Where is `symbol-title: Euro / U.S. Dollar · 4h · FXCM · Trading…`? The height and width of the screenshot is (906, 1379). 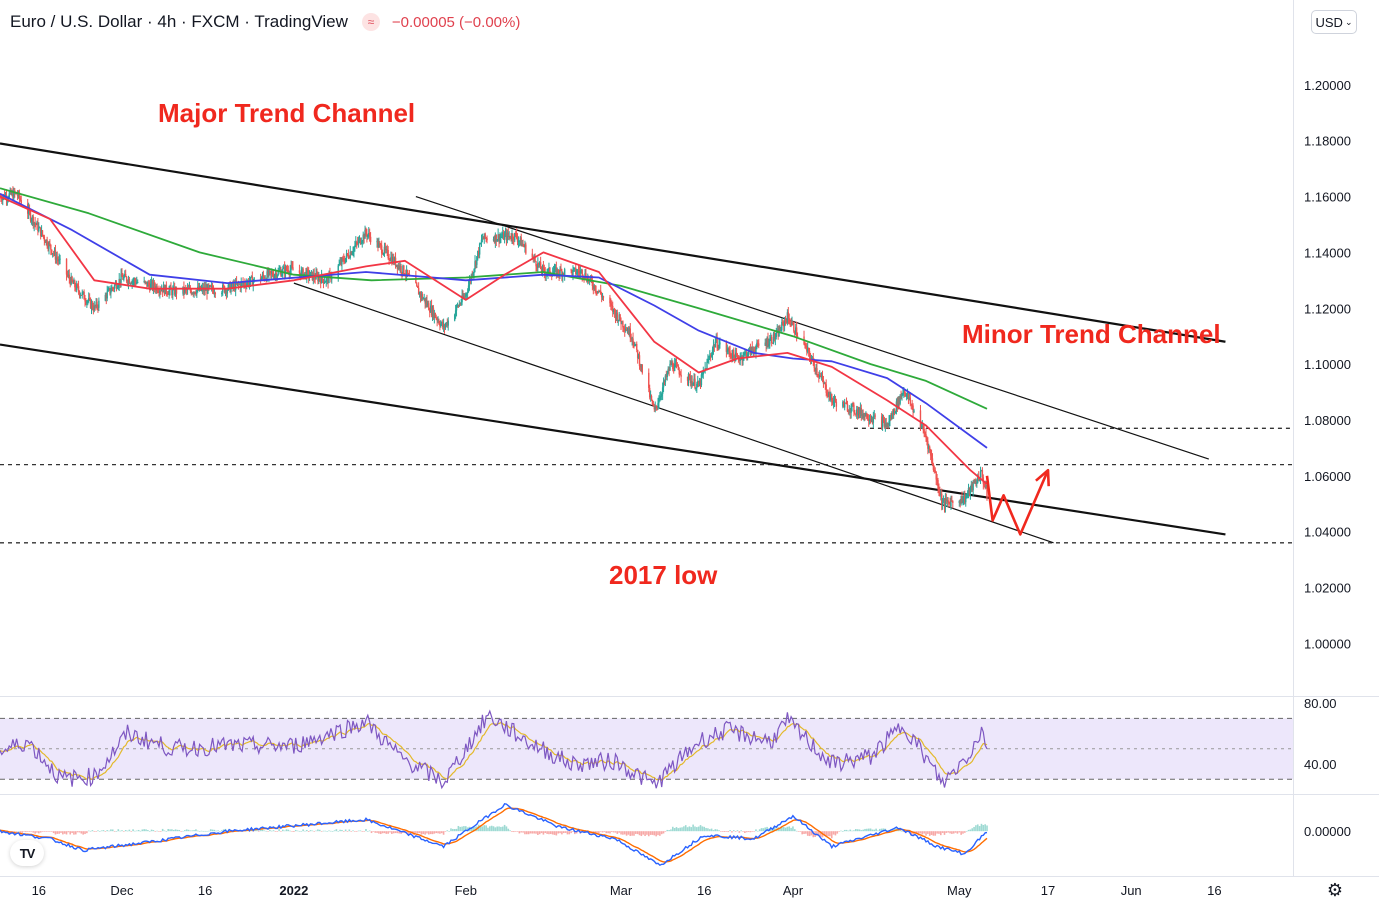 symbol-title: Euro / U.S. Dollar · 4h · FXCM · Trading… is located at coordinates (179, 21).